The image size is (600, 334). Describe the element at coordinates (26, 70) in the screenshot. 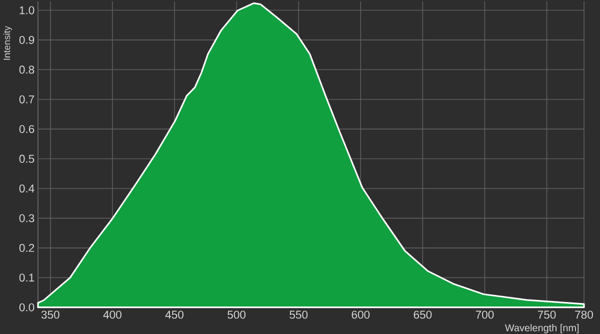

I see `y-tick-label: 0.8` at that location.